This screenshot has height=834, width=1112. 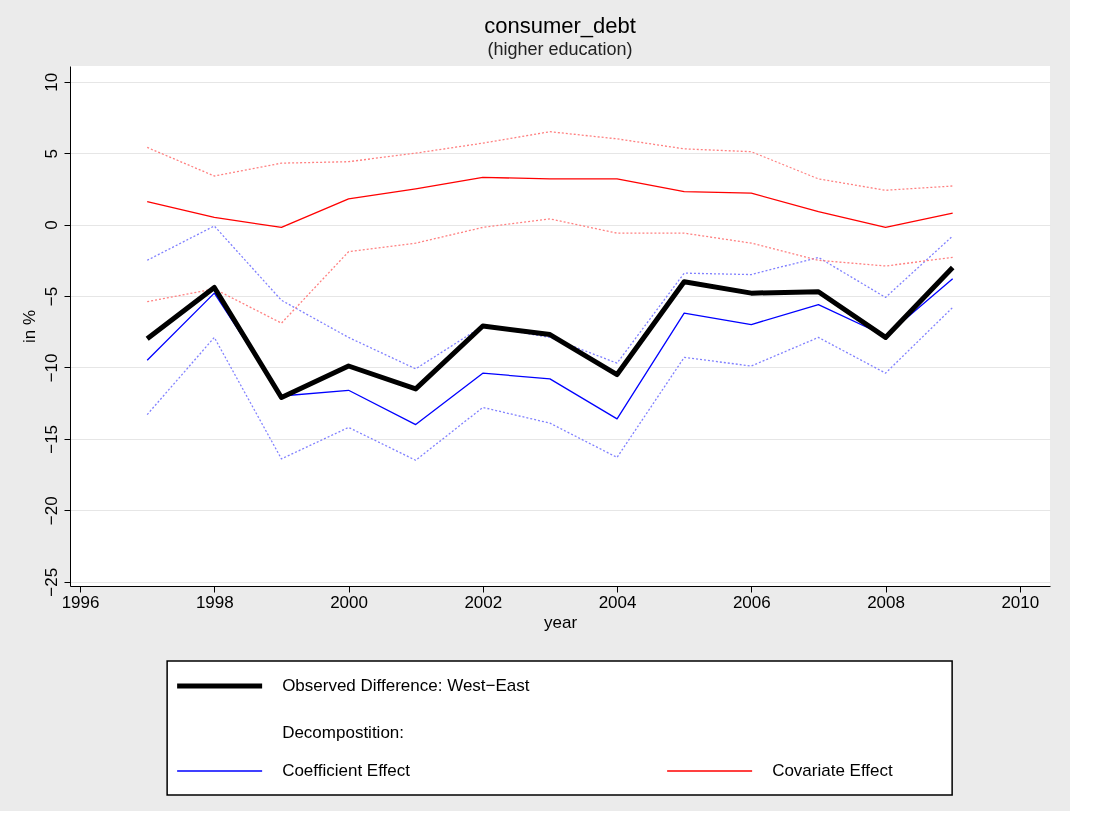 What do you see at coordinates (483, 602) in the screenshot?
I see `x-tick-label: 2002` at bounding box center [483, 602].